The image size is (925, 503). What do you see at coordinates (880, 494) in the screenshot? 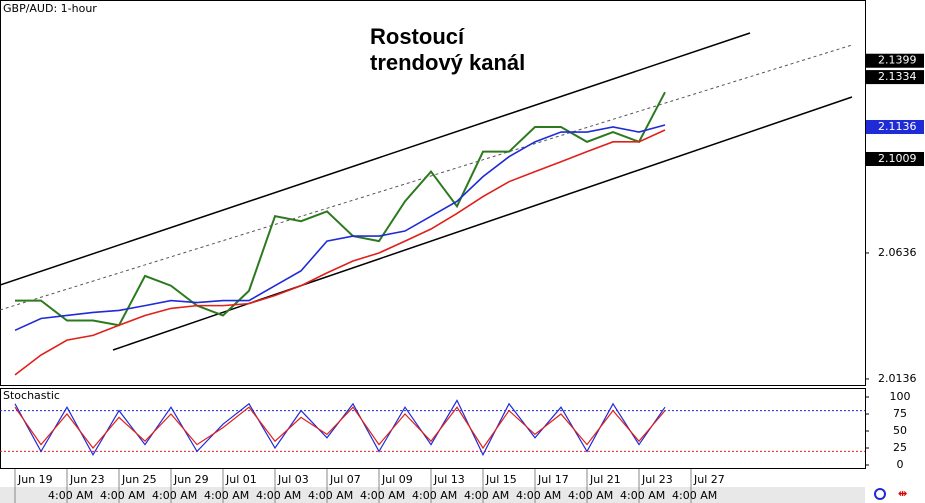
I see `link-icon` at bounding box center [880, 494].